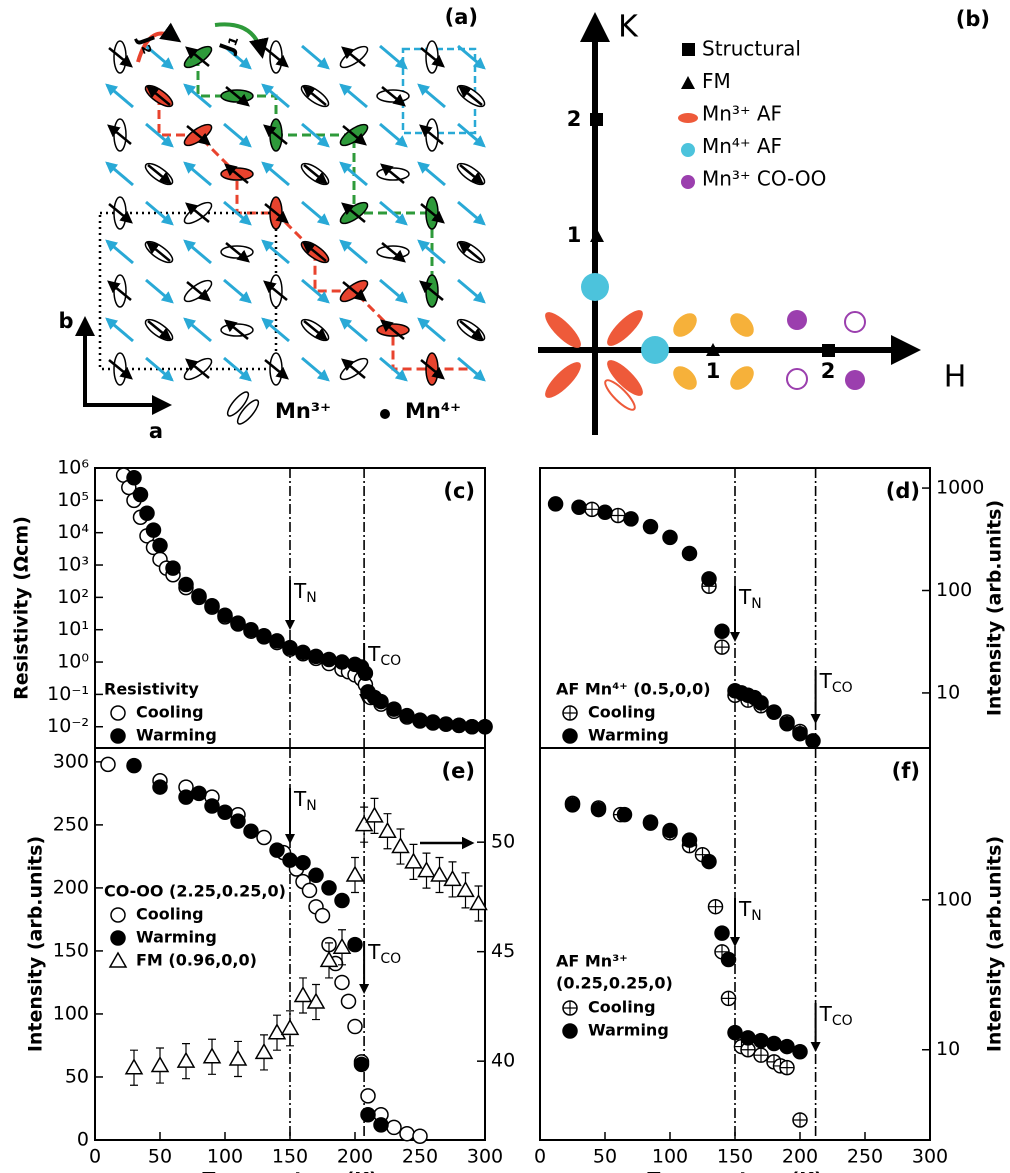 The image size is (1010, 1173). What do you see at coordinates (995, 608) in the screenshot?
I see `y-axis-title: Intensity (arb.units)` at bounding box center [995, 608].